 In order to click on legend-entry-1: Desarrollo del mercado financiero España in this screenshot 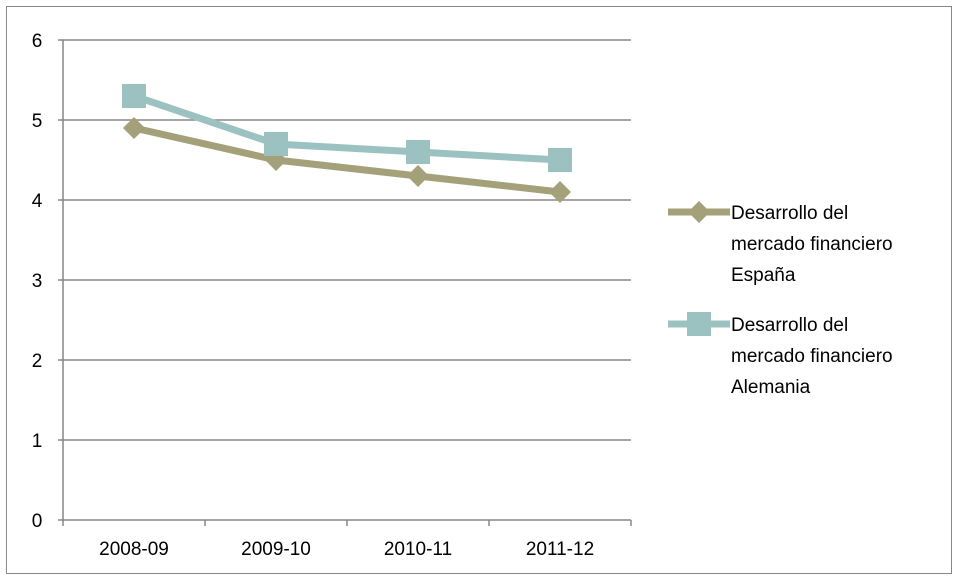, I will do `click(780, 243)`.